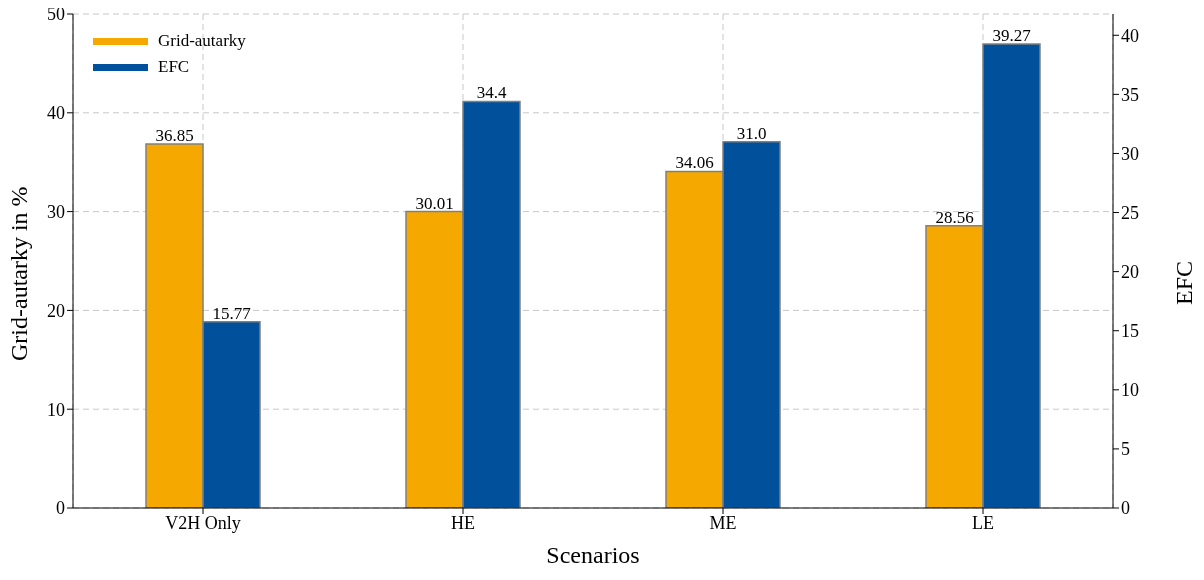 The image size is (1204, 580). Describe the element at coordinates (434, 203) in the screenshot. I see `data-label: 30.01` at that location.